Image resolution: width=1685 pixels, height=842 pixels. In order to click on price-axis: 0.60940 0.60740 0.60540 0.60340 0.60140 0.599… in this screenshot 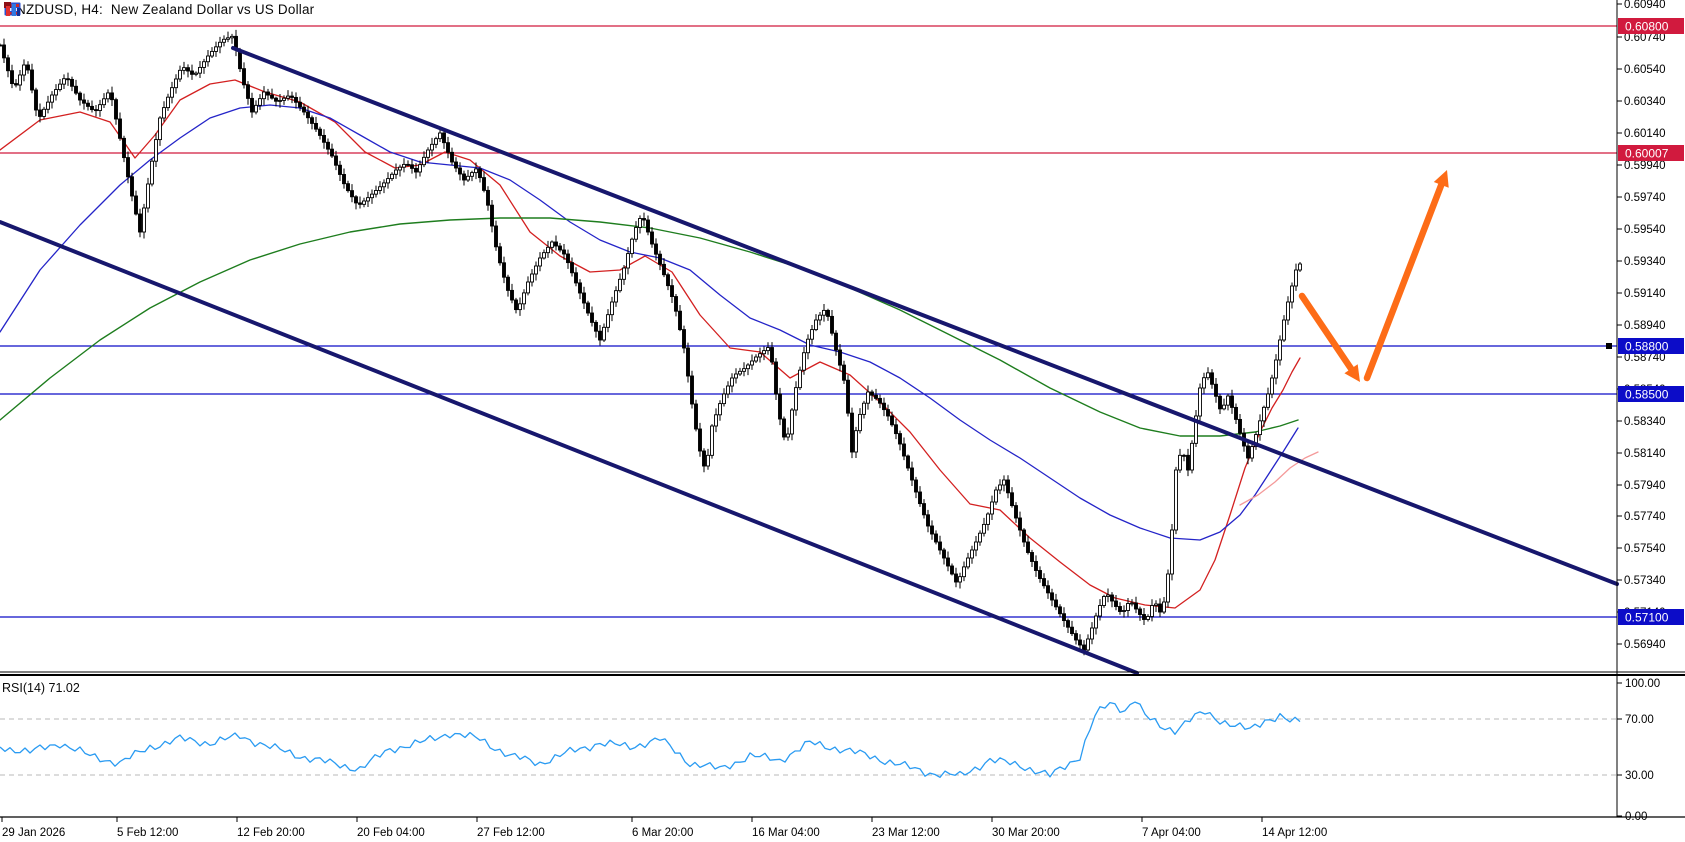, I will do `click(1650, 325)`.